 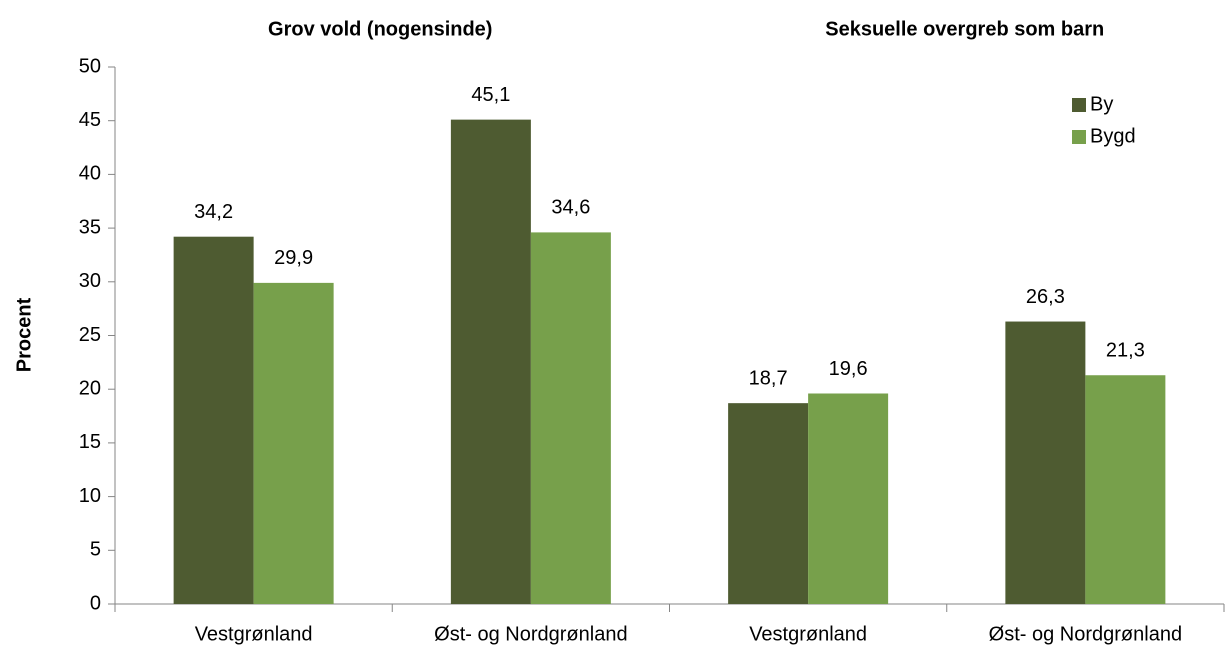 I want to click on legend-label: By, so click(x=1101, y=104).